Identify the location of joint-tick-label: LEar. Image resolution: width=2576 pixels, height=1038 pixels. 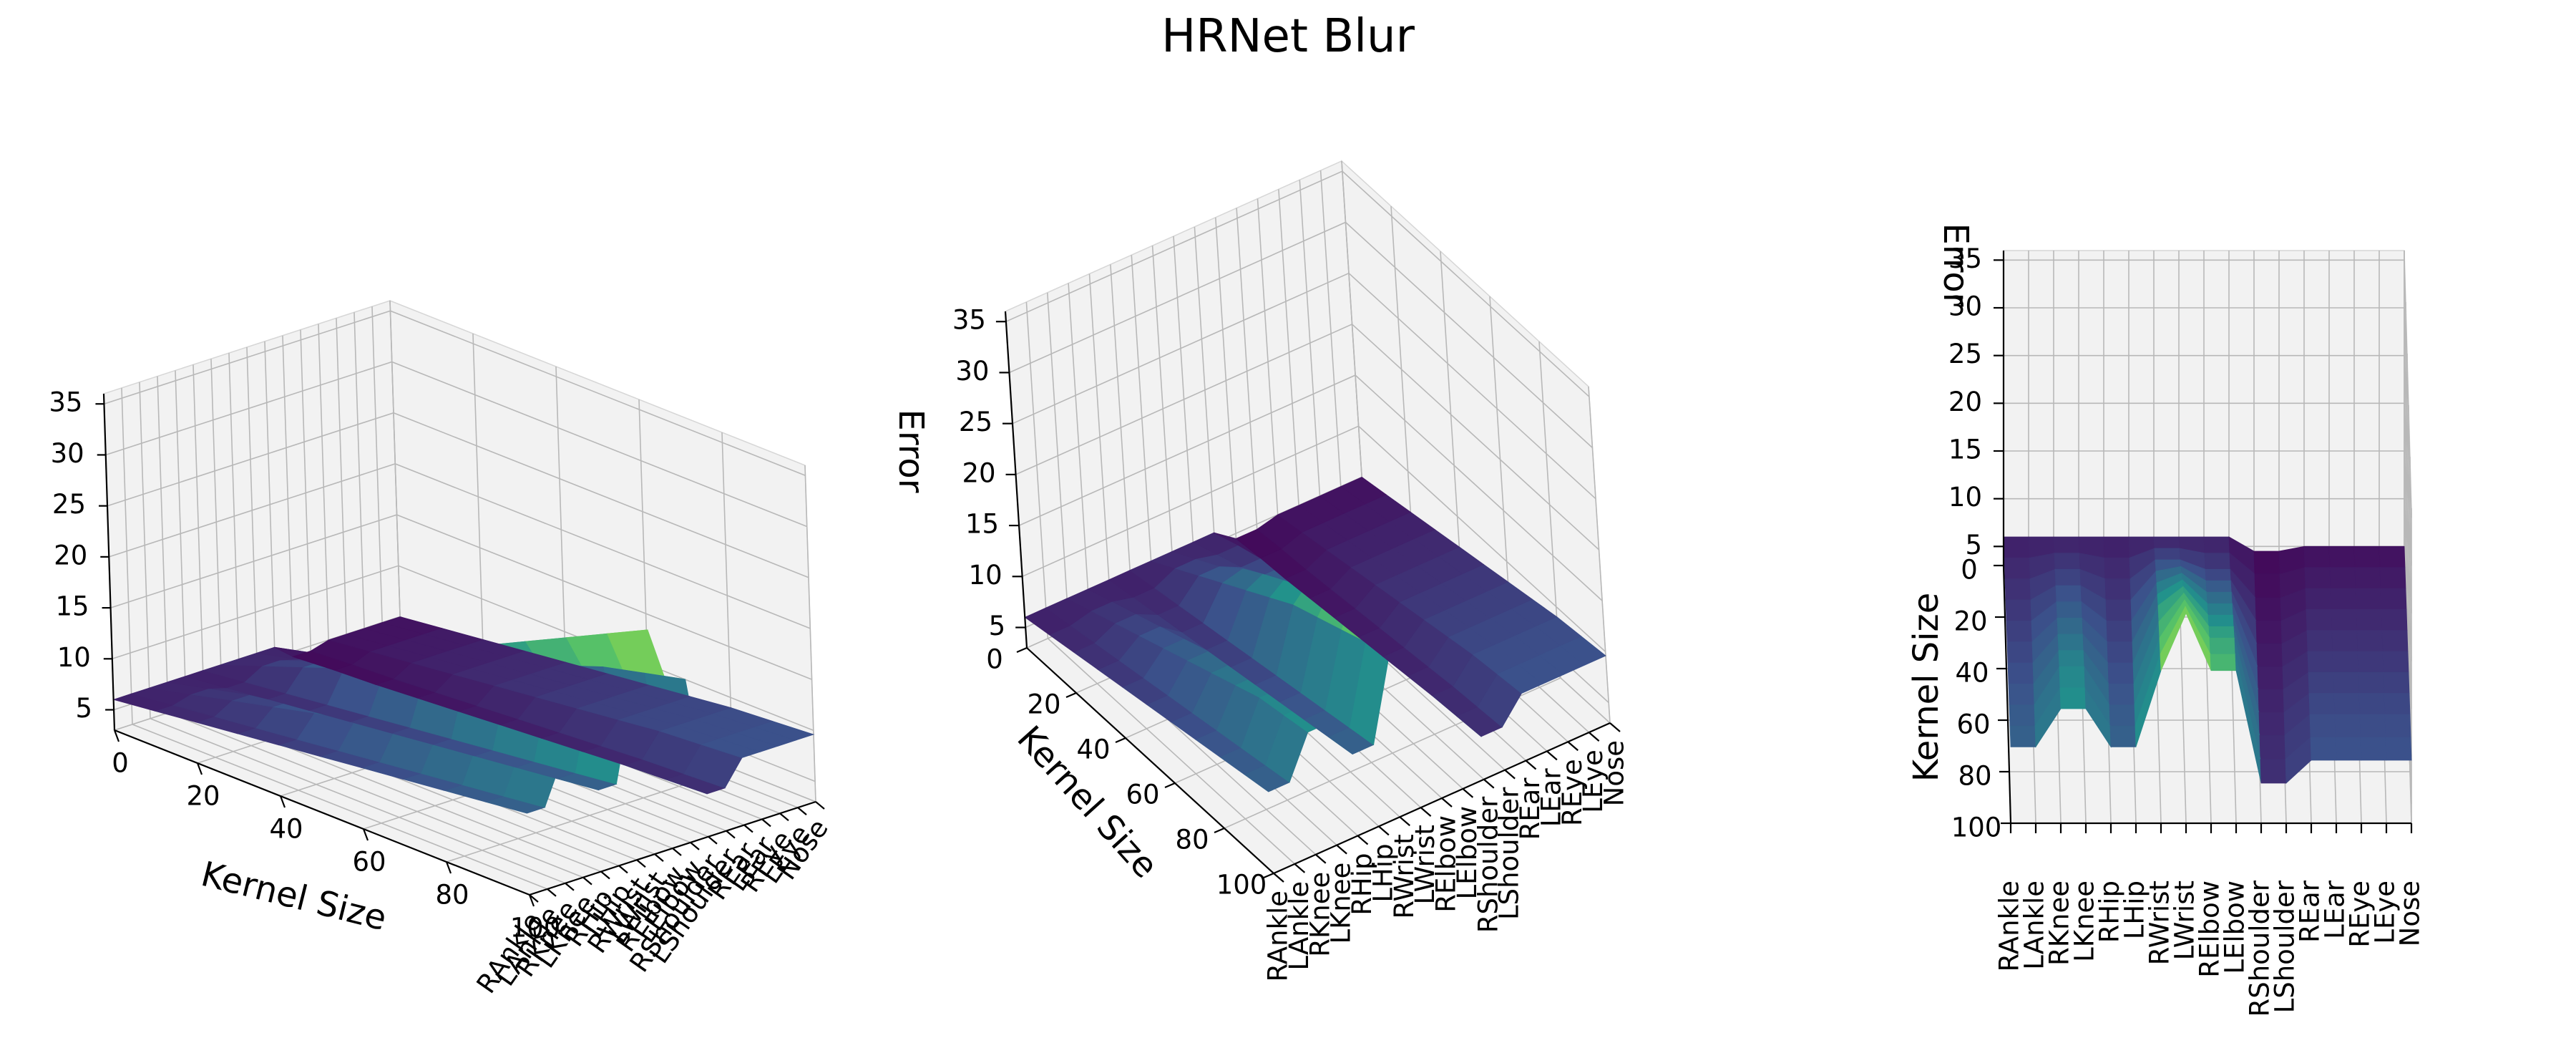
(2335, 910).